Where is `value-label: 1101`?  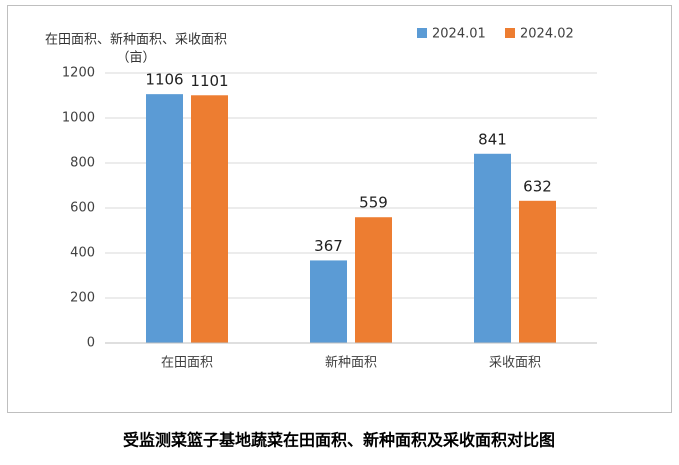
value-label: 1101 is located at coordinates (209, 81).